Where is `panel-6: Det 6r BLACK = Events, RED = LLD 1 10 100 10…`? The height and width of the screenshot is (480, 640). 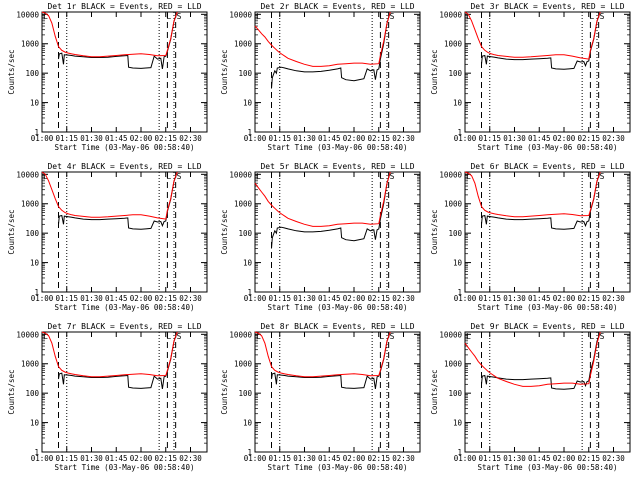 panel-6: Det 6r BLACK = Events, RED = LLD 1 10 100 10… is located at coordinates (530, 237).